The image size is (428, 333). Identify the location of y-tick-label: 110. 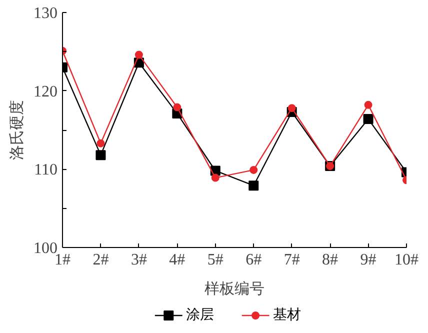
(46, 170).